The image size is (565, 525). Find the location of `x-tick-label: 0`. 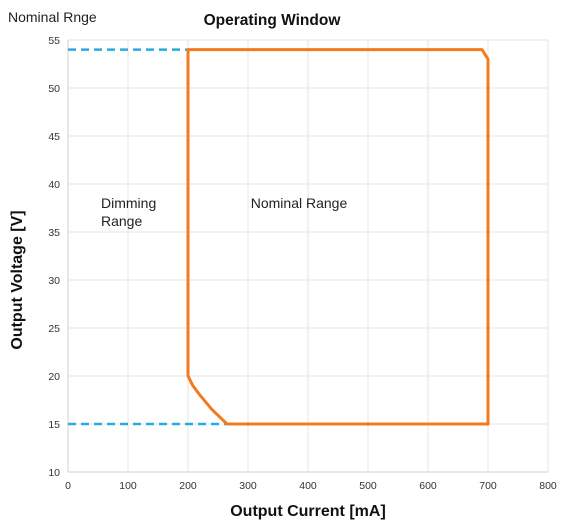

x-tick-label: 0 is located at coordinates (68, 486).